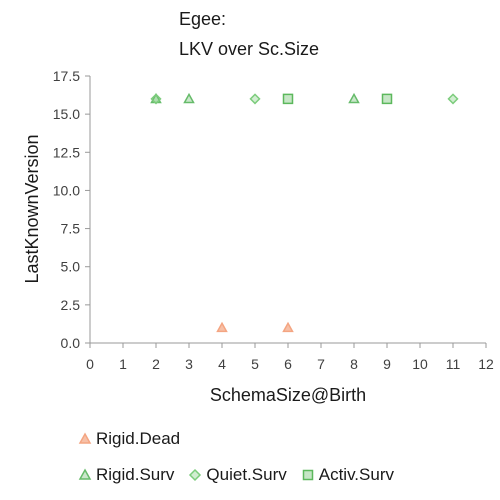 The width and height of the screenshot is (500, 500). Describe the element at coordinates (243, 439) in the screenshot. I see `legend-row-1: Rigid.Dead` at that location.